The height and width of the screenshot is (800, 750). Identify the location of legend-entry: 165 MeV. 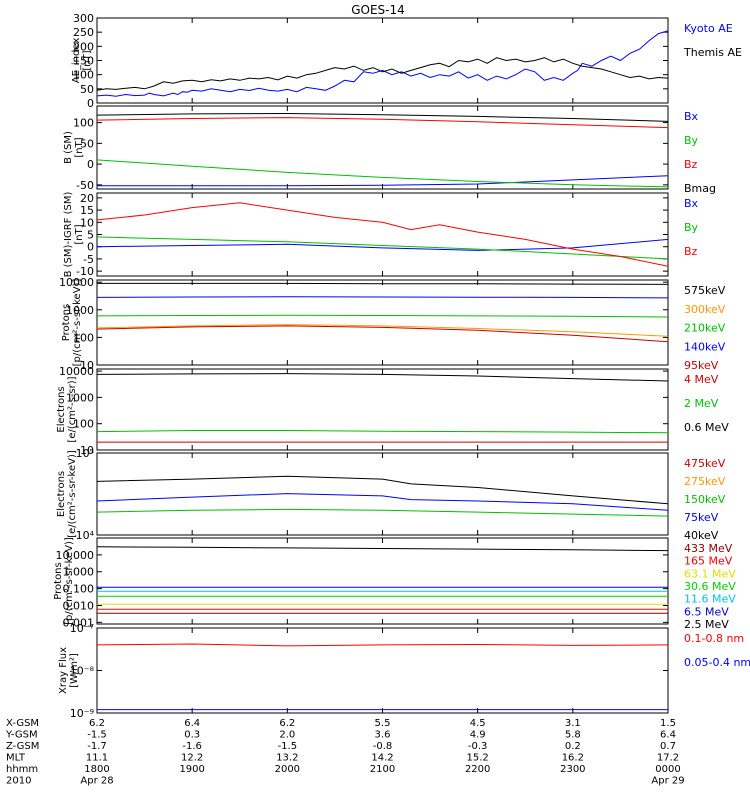
(708, 561).